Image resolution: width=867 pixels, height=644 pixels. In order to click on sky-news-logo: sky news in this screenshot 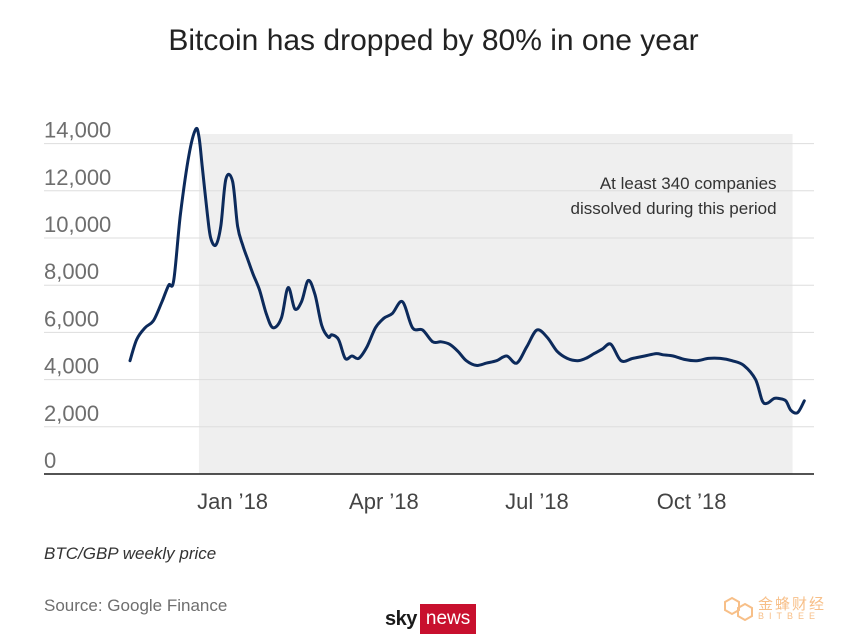, I will do `click(431, 619)`.